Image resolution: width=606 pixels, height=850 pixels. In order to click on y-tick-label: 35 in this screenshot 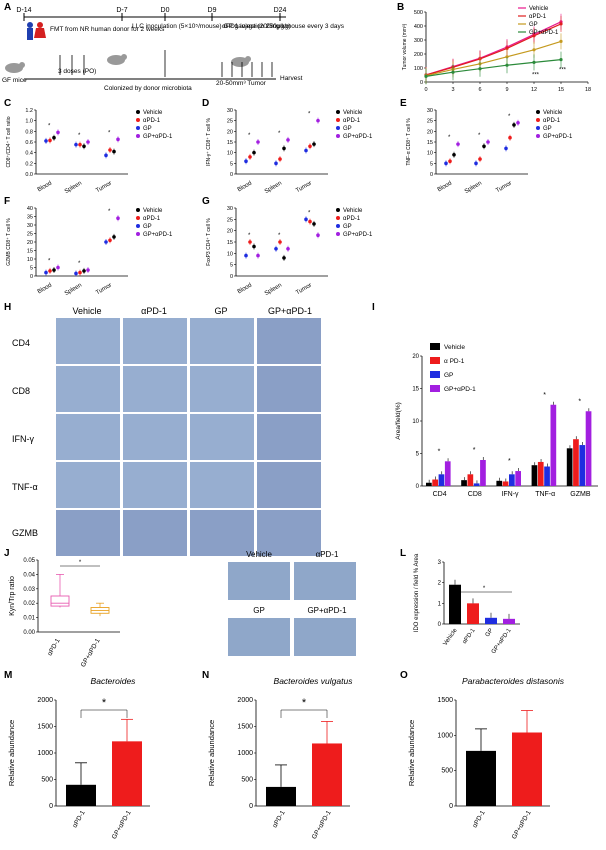, I will do `click(30, 218)`.